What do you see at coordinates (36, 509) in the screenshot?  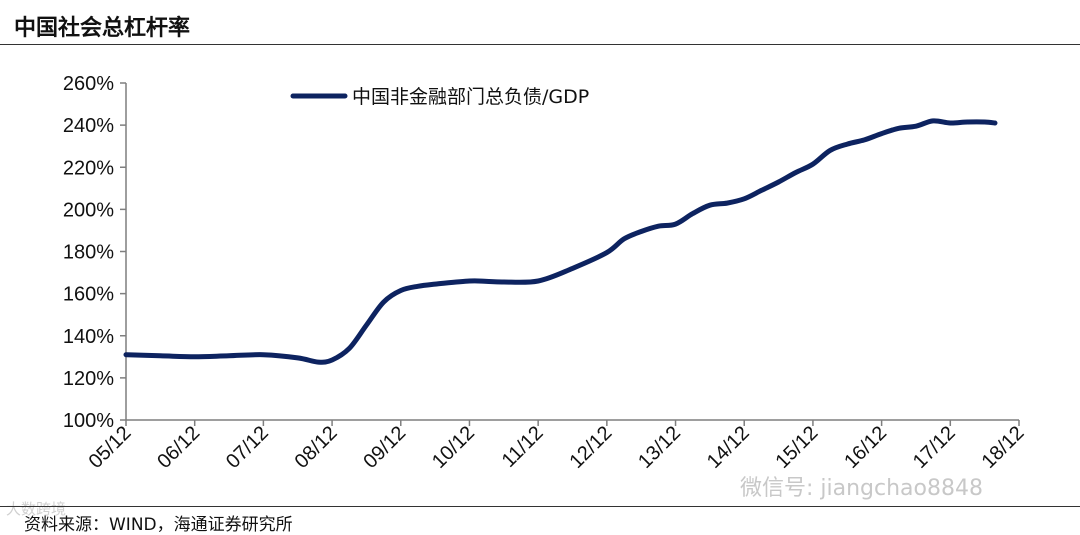 I see `brand-watermark: 大数跨境` at bounding box center [36, 509].